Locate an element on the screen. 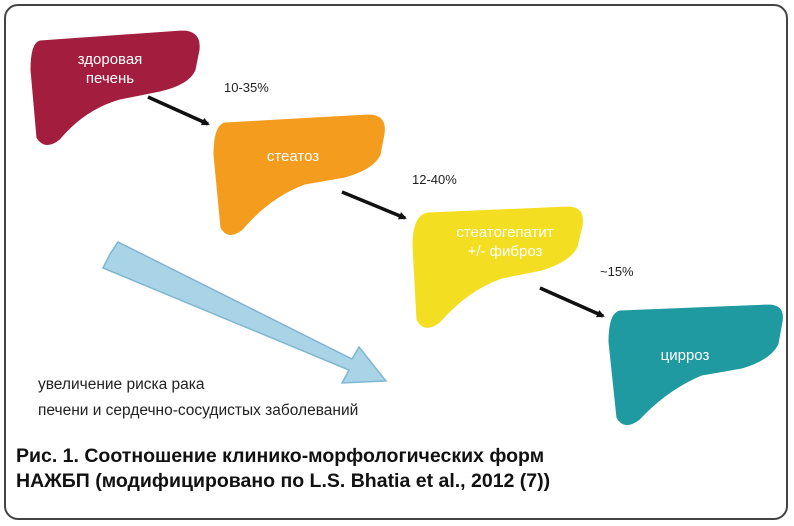 This screenshot has width=794, height=526. stage-label-line: печень is located at coordinates (110, 78).